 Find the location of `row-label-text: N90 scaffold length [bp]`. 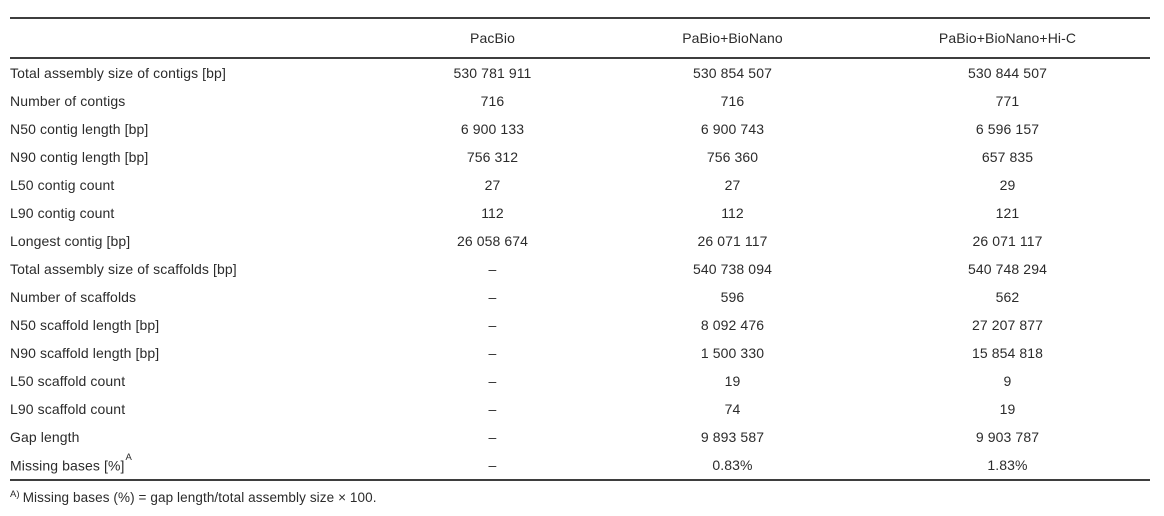

row-label-text: N90 scaffold length [bp] is located at coordinates (85, 353).